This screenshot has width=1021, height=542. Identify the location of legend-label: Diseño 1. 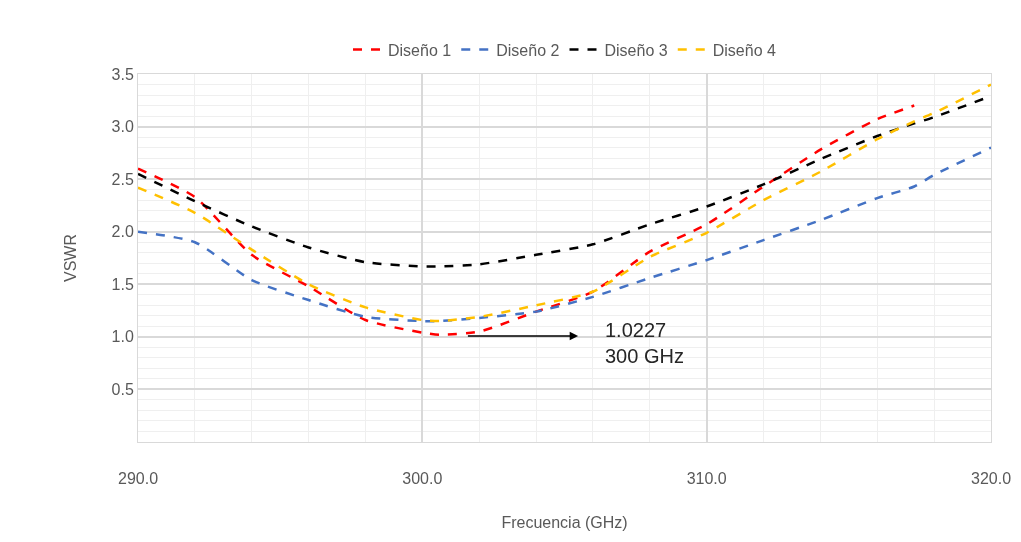
(420, 50).